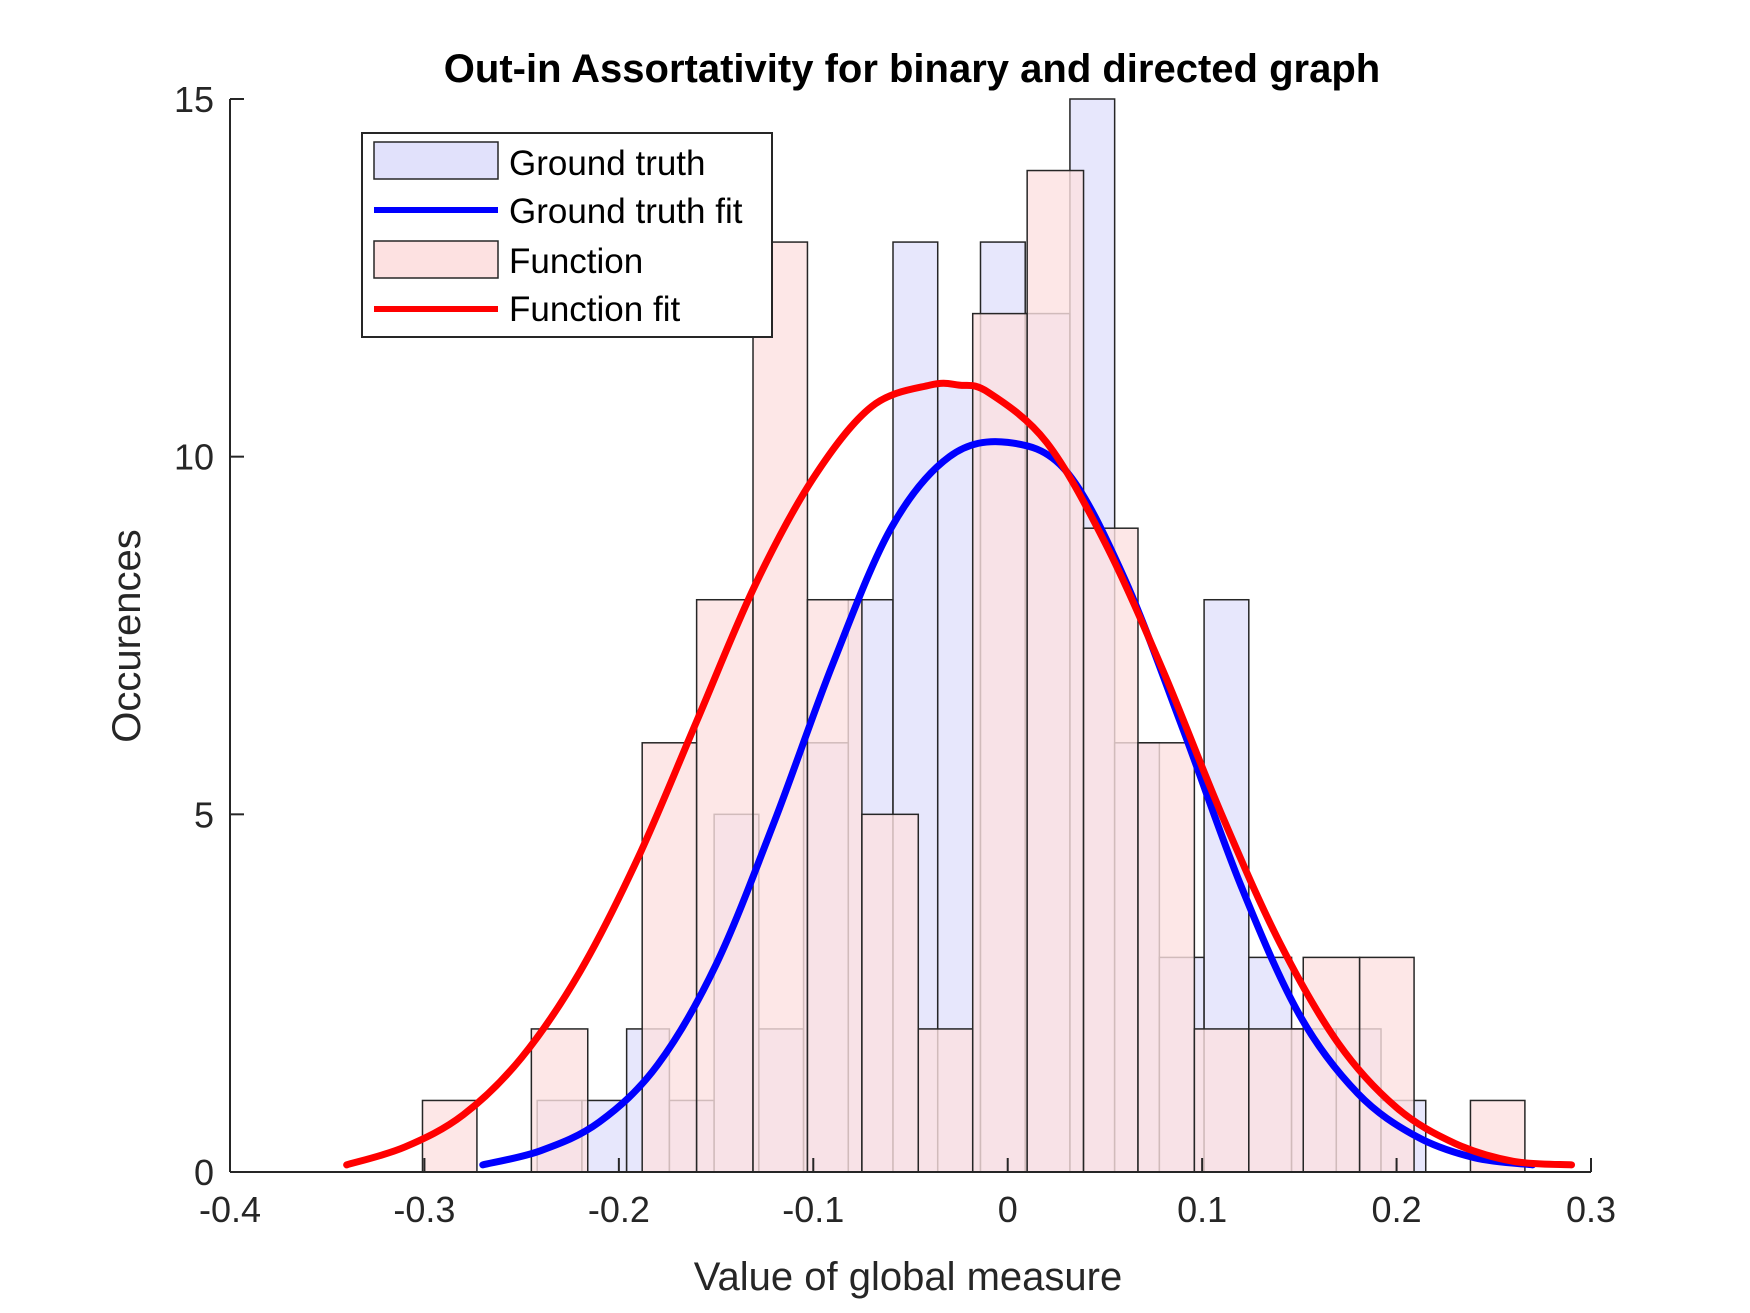  Describe the element at coordinates (1591, 1209) in the screenshot. I see `x-tick-label-7: 0.3` at that location.